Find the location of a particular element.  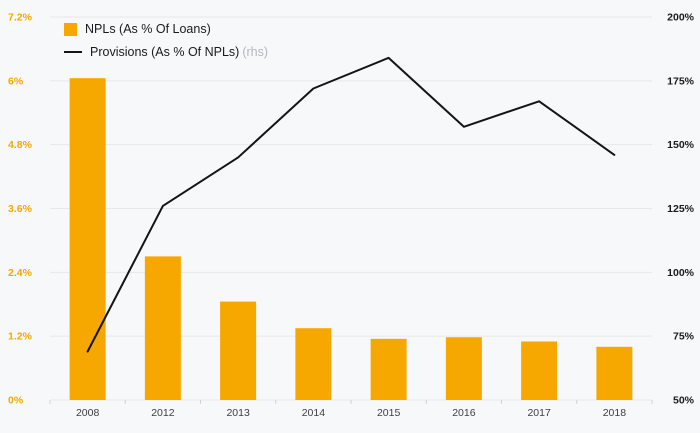

left-axis-label: 6% is located at coordinates (16, 81).